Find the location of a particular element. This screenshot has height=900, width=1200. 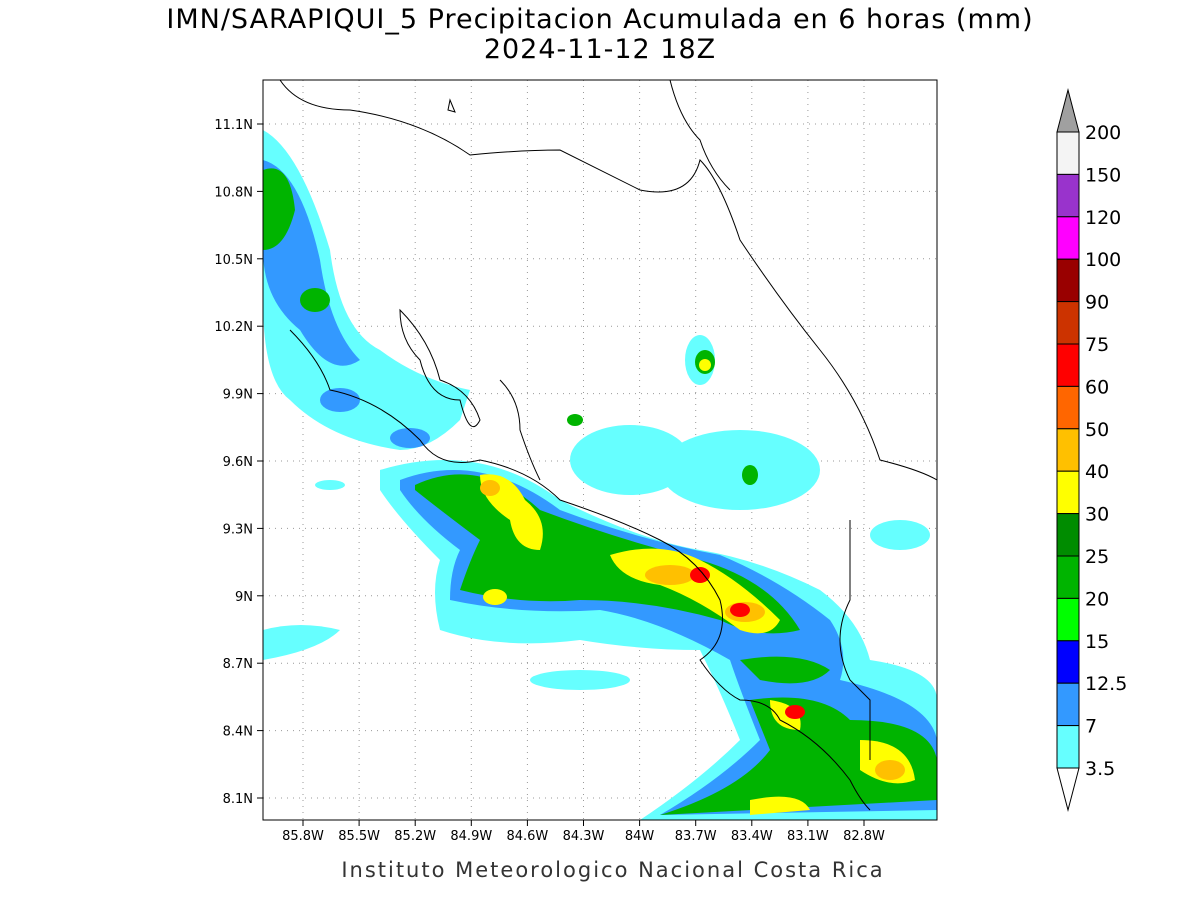

colorbar-label: 7 is located at coordinates (1091, 727).